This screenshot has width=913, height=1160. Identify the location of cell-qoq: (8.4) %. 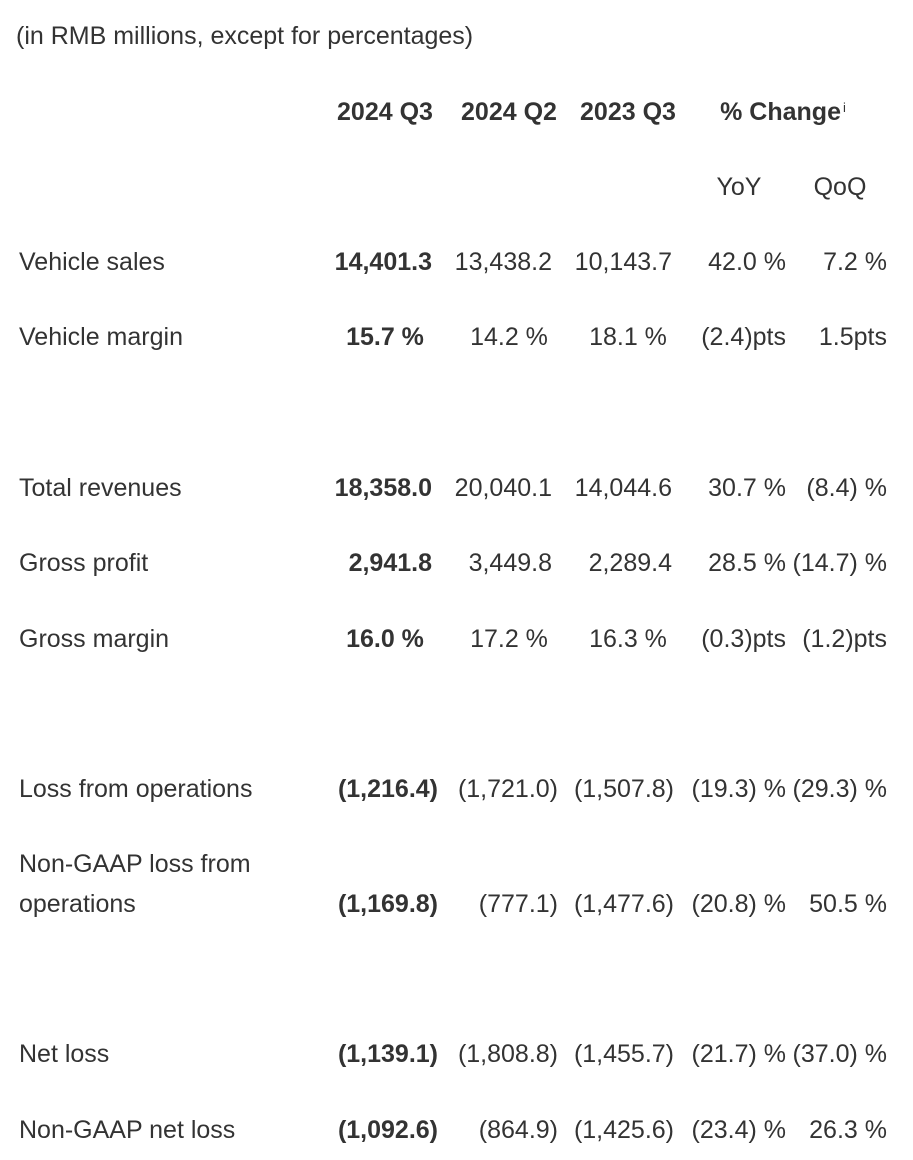
(846, 488).